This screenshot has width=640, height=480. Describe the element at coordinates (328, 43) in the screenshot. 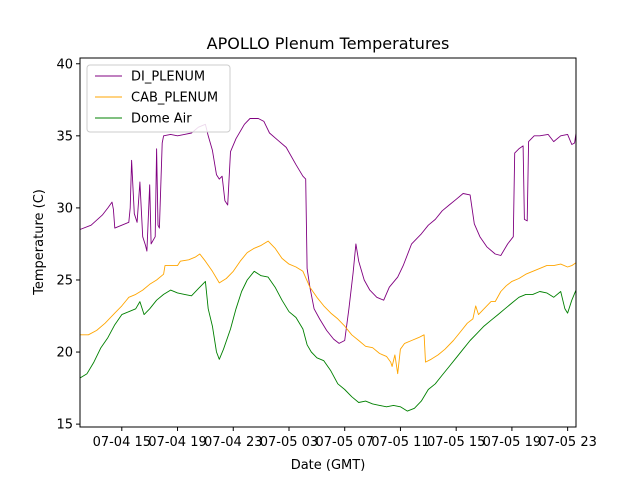

I see `chart-title: APOLLO Plenum Temperatures` at that location.